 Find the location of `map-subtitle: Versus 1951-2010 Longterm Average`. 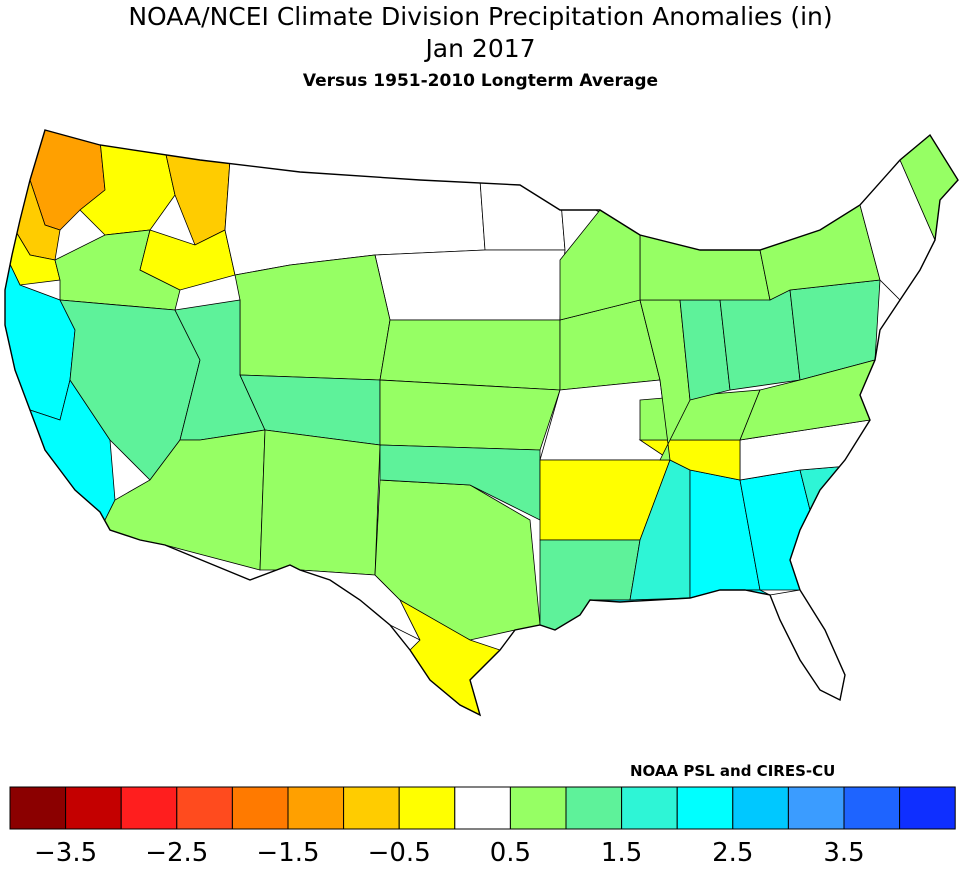

map-subtitle: Versus 1951-2010 Longterm Average is located at coordinates (480, 81).